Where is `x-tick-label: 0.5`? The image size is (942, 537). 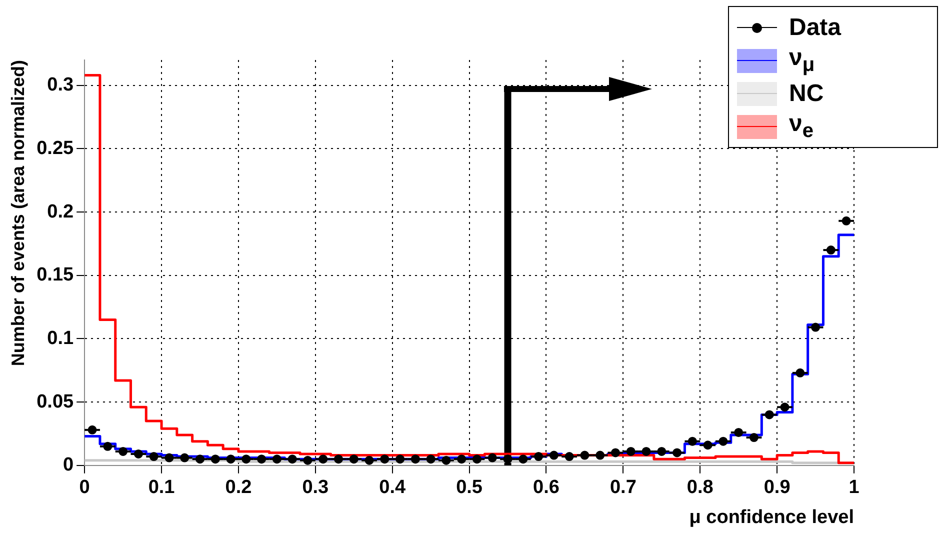
x-tick-label: 0.5 is located at coordinates (469, 487).